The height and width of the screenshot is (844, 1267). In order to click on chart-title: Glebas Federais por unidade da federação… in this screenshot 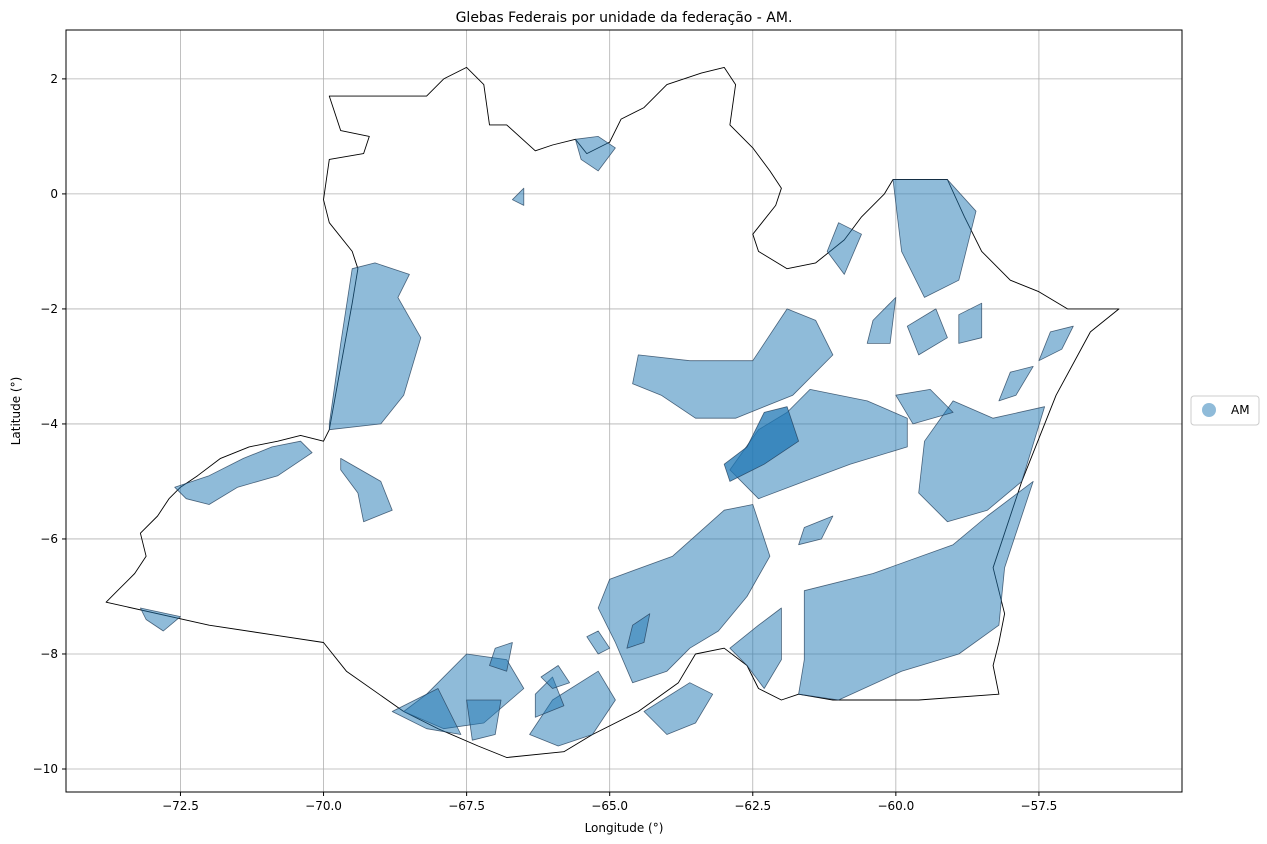, I will do `click(624, 18)`.